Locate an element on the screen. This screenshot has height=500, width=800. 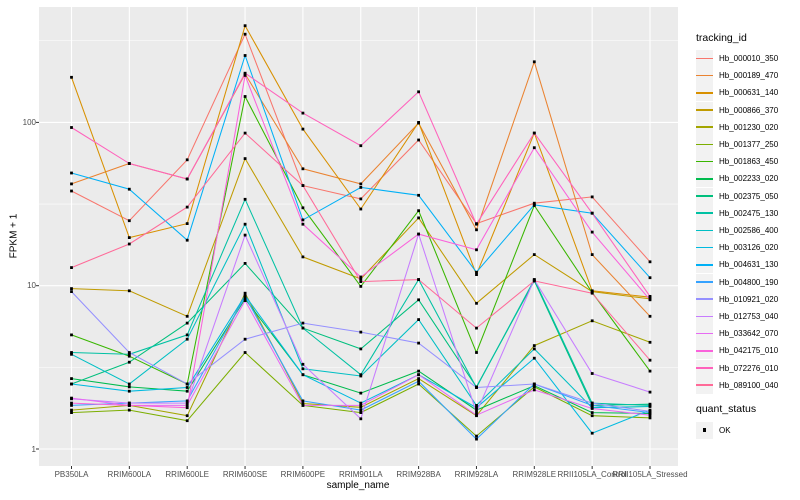
legend-label-Hb_004800_190: Hb_004800_190 is located at coordinates (749, 282).